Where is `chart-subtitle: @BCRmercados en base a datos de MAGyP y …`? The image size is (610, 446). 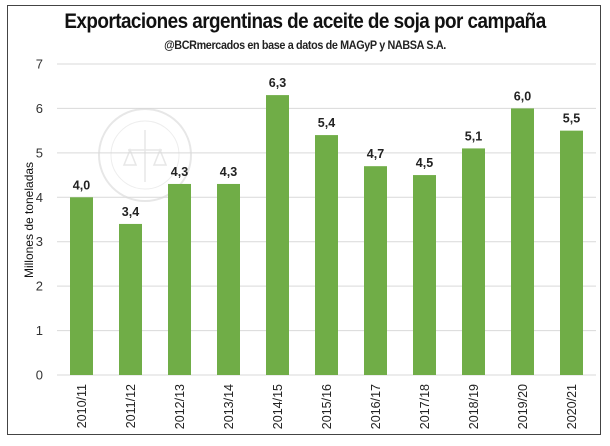
chart-subtitle: @BCRmercados en base a datos de MAGyP y … is located at coordinates (305, 45).